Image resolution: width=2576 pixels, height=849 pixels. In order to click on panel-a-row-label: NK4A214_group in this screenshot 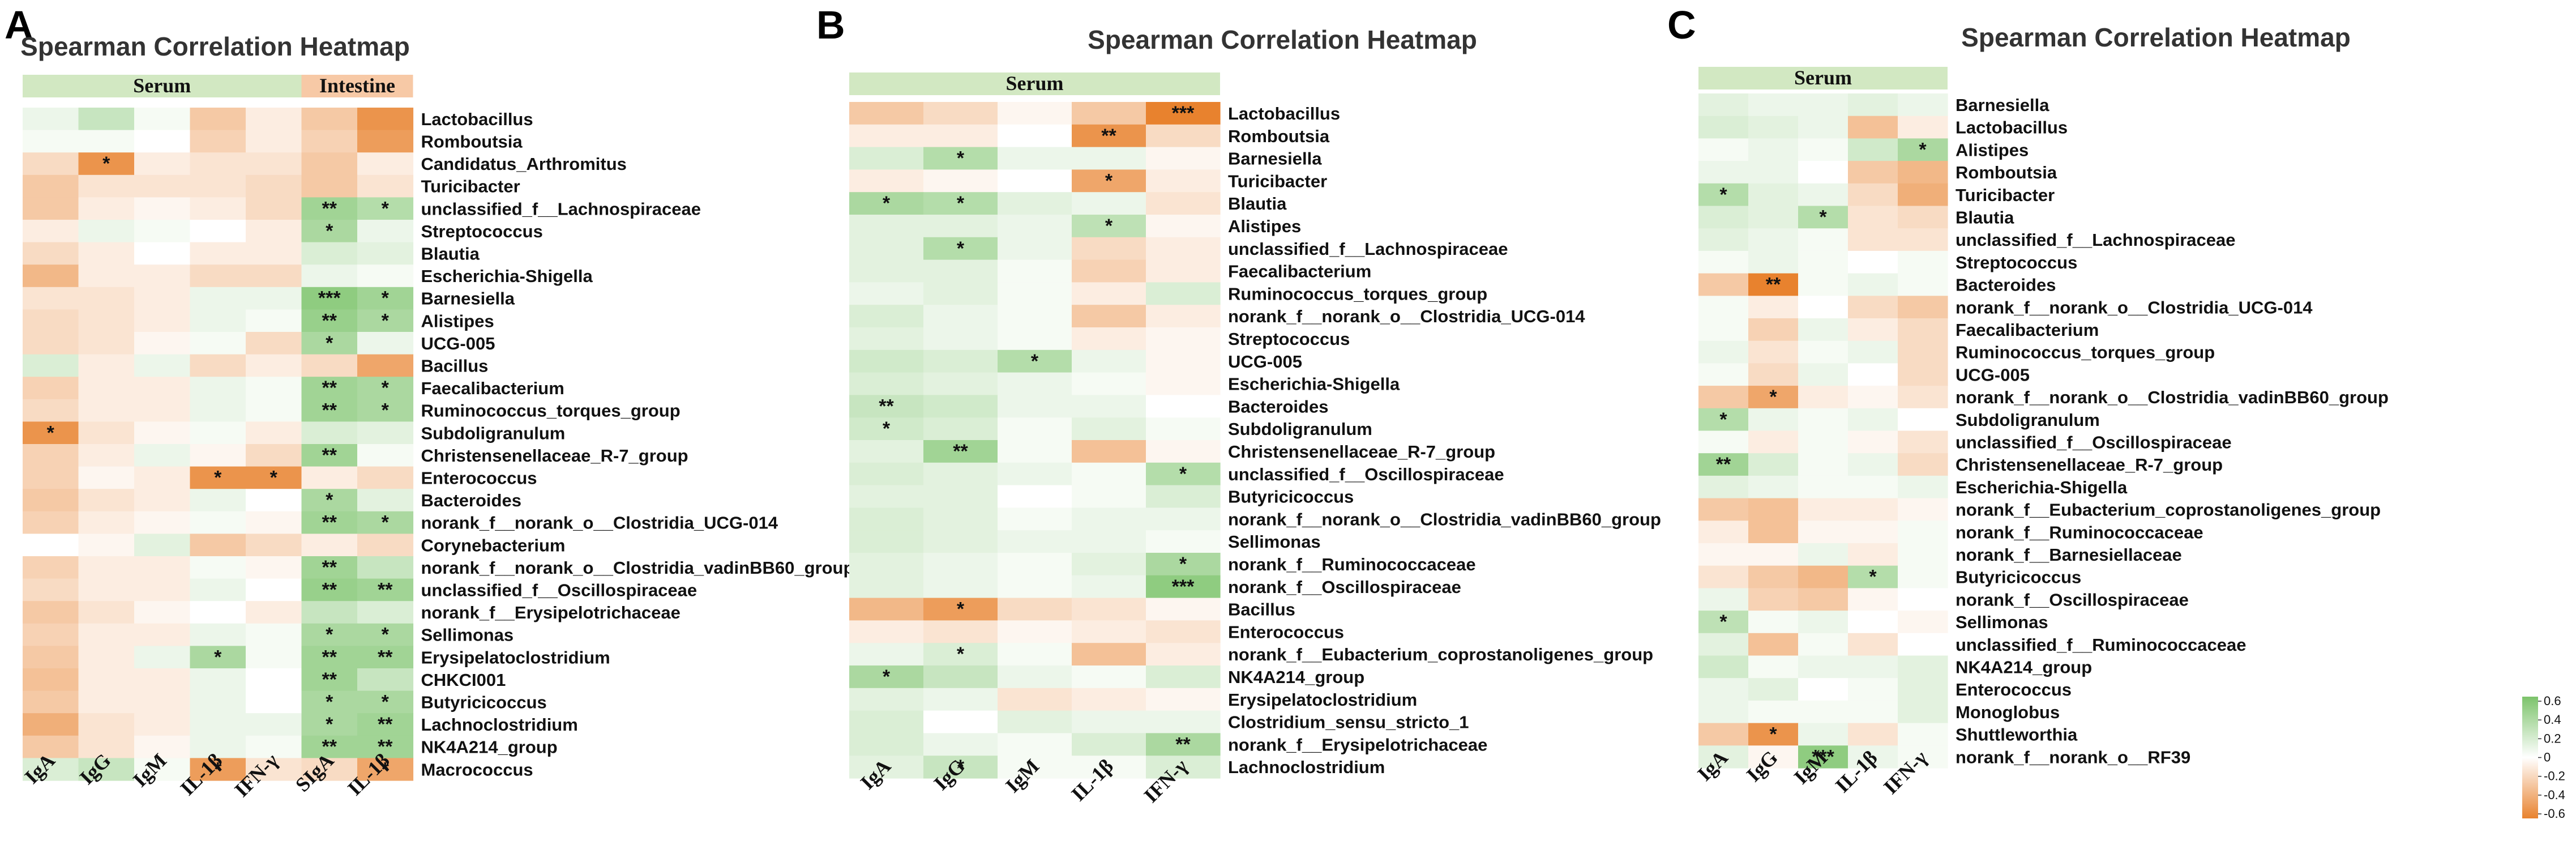, I will do `click(489, 747)`.